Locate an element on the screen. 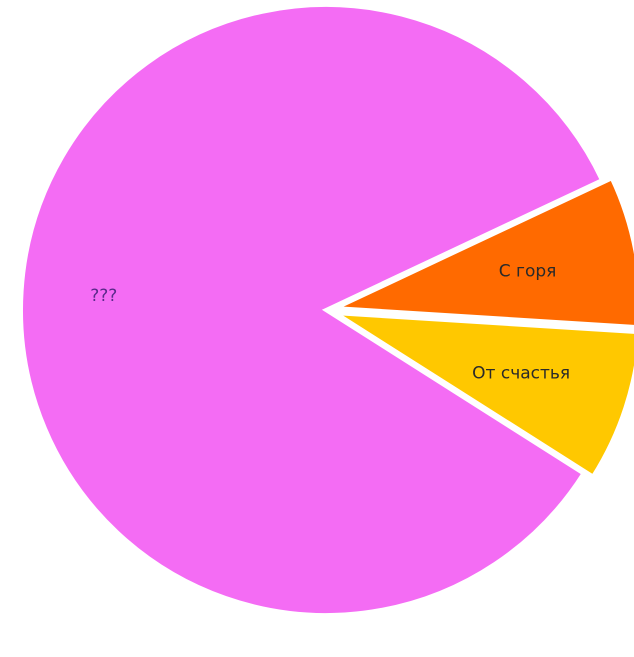 Image resolution: width=634 pixels, height=657 pixels. pie-slice-label-2: От счастья is located at coordinates (521, 373).